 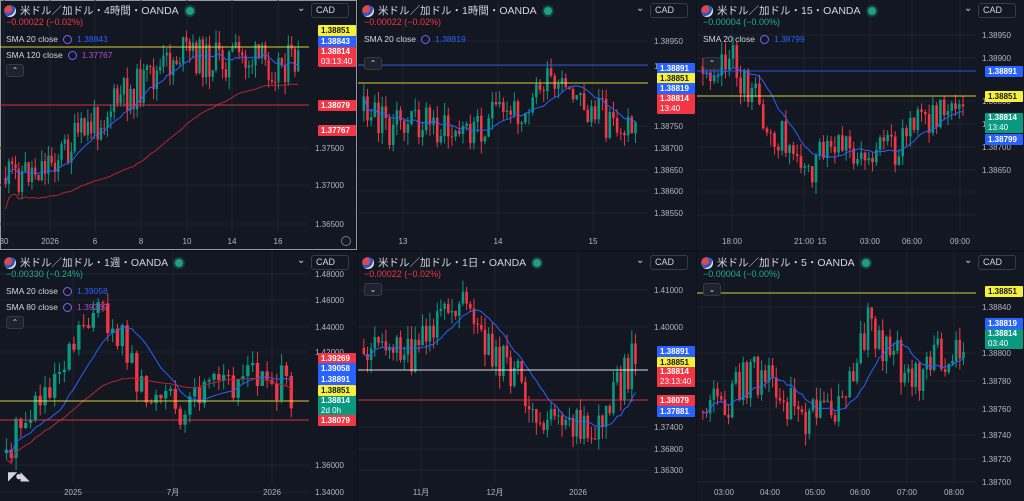 I want to click on market-open-status-icon, so click(x=871, y=10).